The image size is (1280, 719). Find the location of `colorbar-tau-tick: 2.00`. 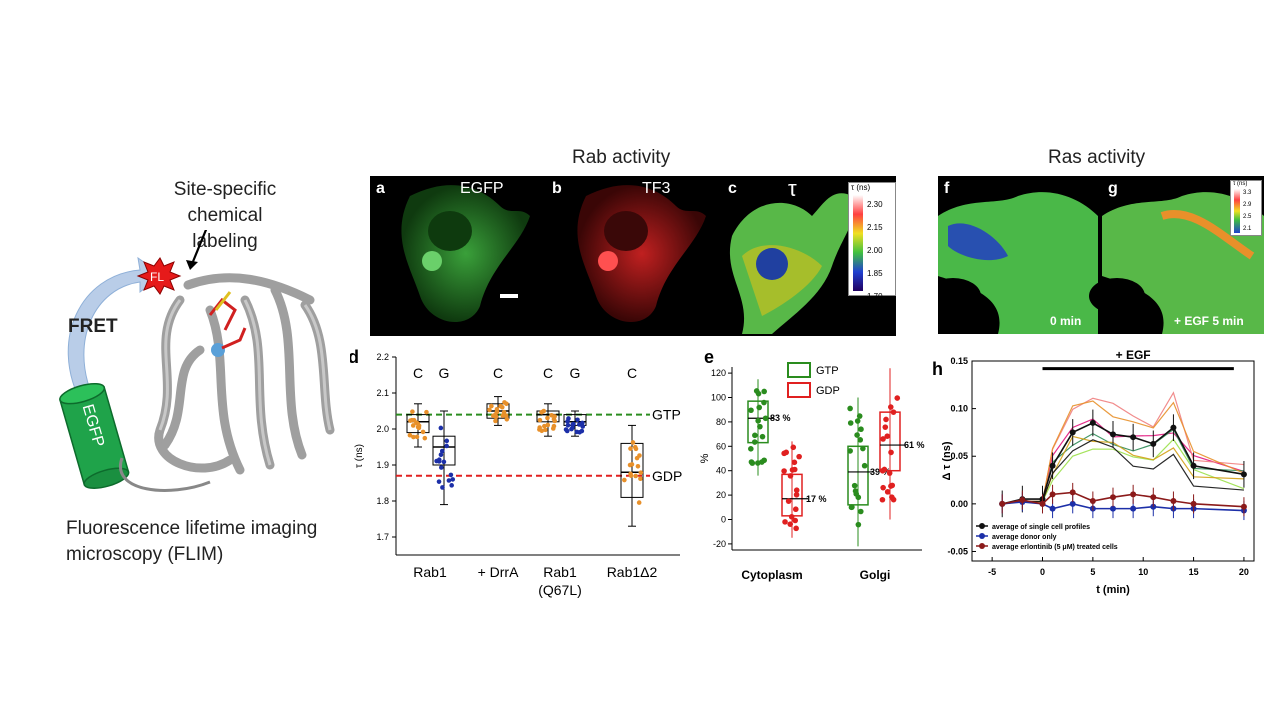

colorbar-tau-tick: 2.00 is located at coordinates (875, 250).